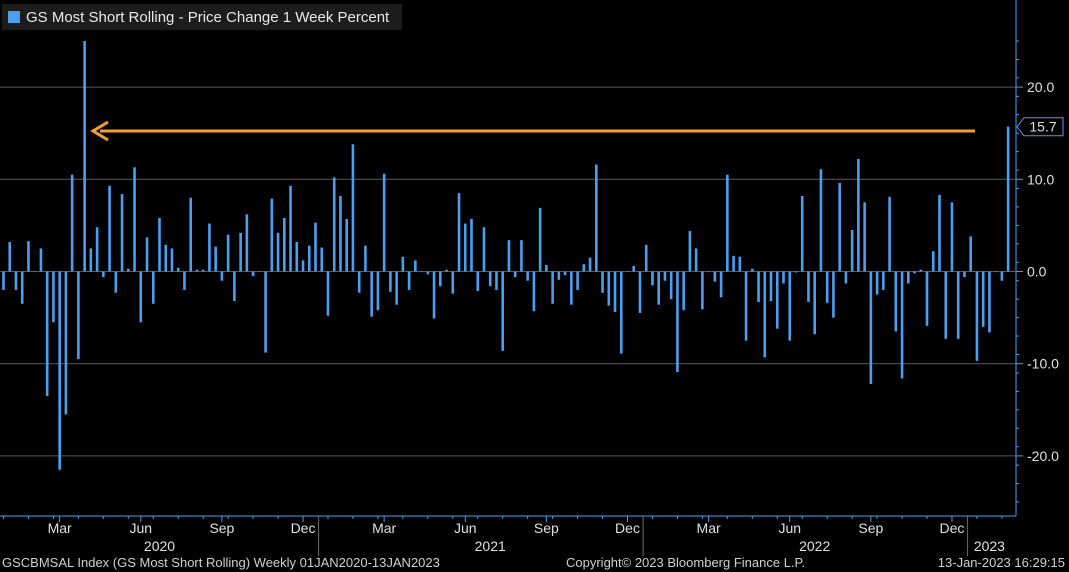  Describe the element at coordinates (384, 528) in the screenshot. I see `x-tick-label: Mar` at that location.